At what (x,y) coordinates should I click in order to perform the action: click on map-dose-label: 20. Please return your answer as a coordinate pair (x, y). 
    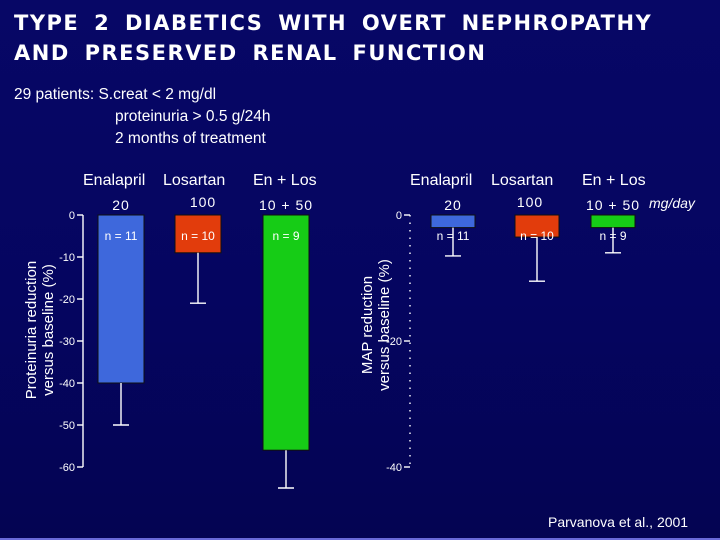
    Looking at the image, I should click on (453, 205).